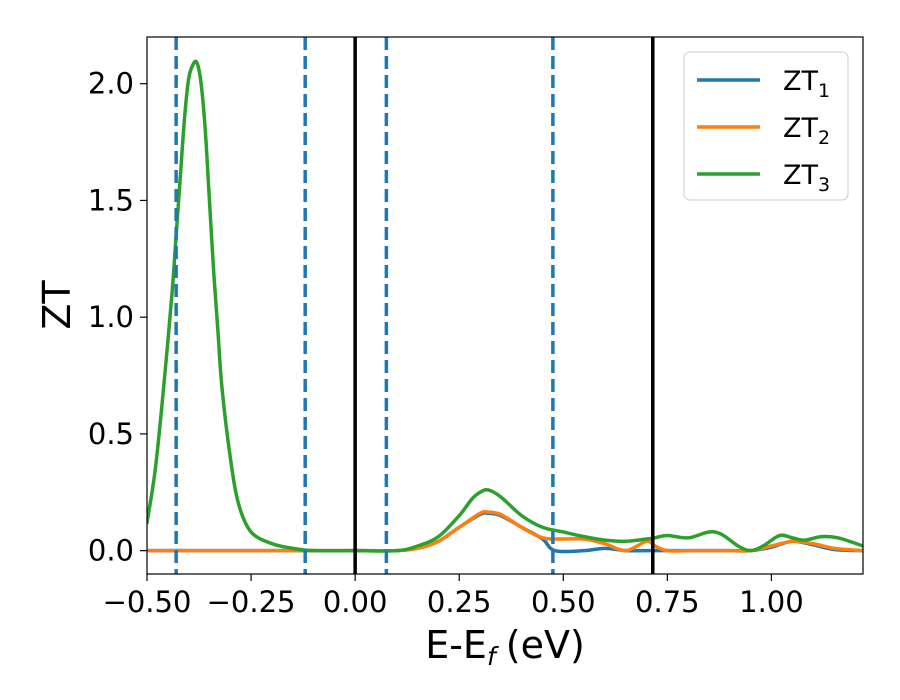  What do you see at coordinates (456, 645) in the screenshot?
I see `x-axis-title-main: E-E` at bounding box center [456, 645].